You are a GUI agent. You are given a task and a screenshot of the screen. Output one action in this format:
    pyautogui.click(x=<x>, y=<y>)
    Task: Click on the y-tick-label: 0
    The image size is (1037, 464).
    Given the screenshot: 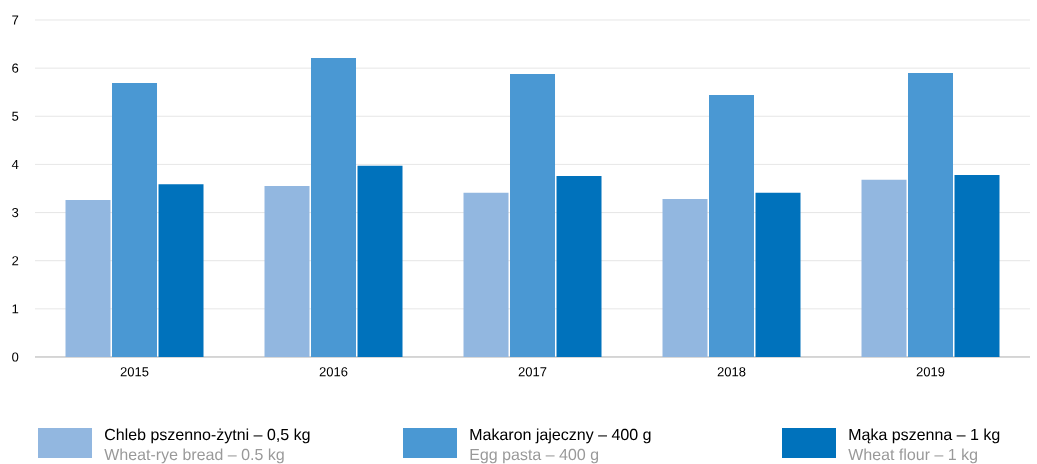 What is the action you would take?
    pyautogui.click(x=15, y=357)
    